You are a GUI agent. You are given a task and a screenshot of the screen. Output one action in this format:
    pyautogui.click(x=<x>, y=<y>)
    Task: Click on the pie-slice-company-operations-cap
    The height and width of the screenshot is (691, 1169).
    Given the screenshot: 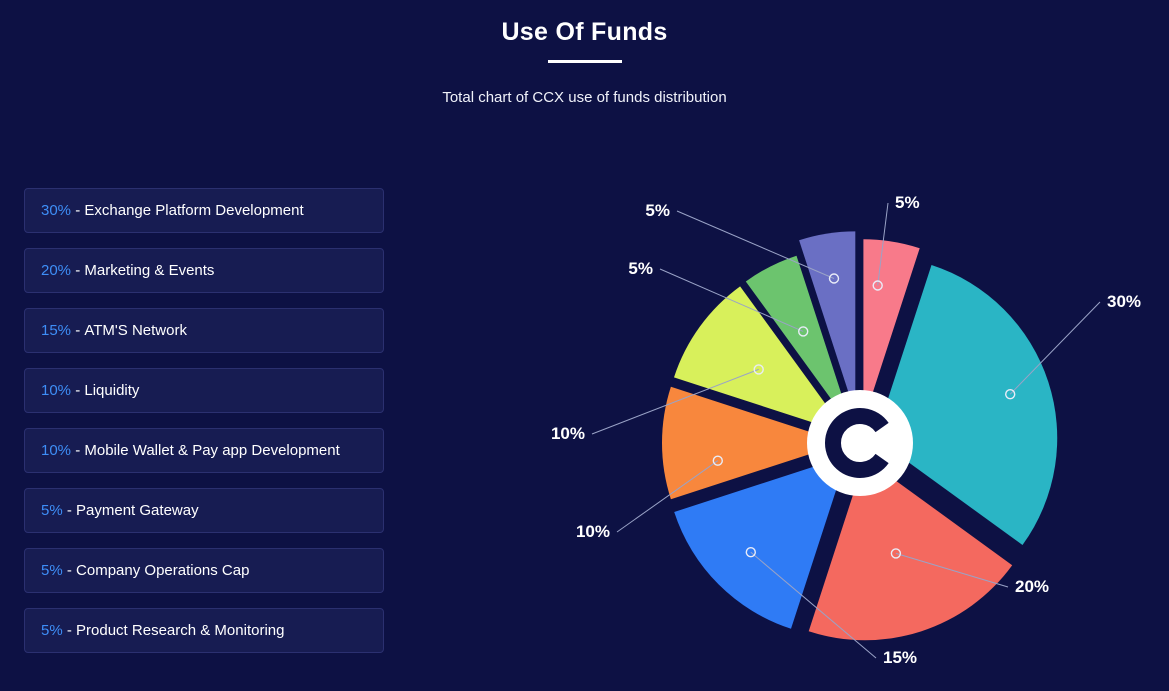 What is the action you would take?
    pyautogui.click(x=827, y=322)
    